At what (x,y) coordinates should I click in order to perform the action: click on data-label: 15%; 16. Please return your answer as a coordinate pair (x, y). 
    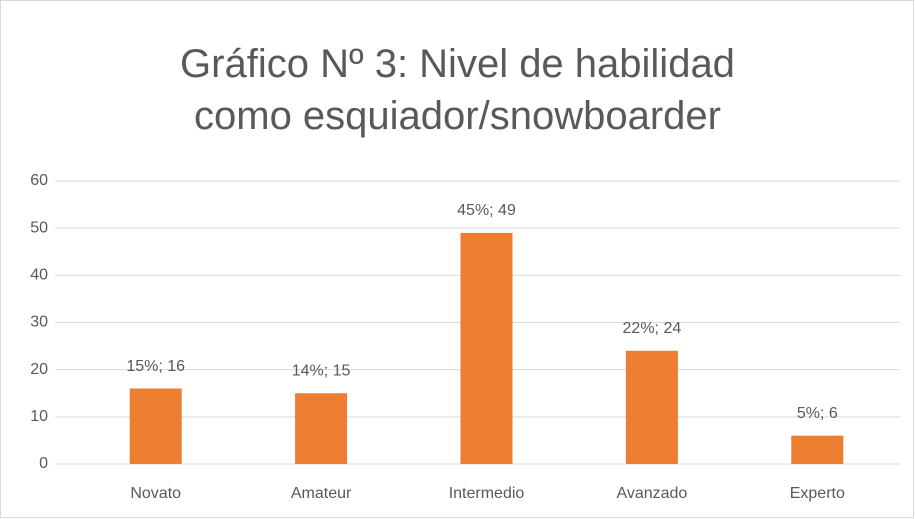
    Looking at the image, I should click on (155, 366).